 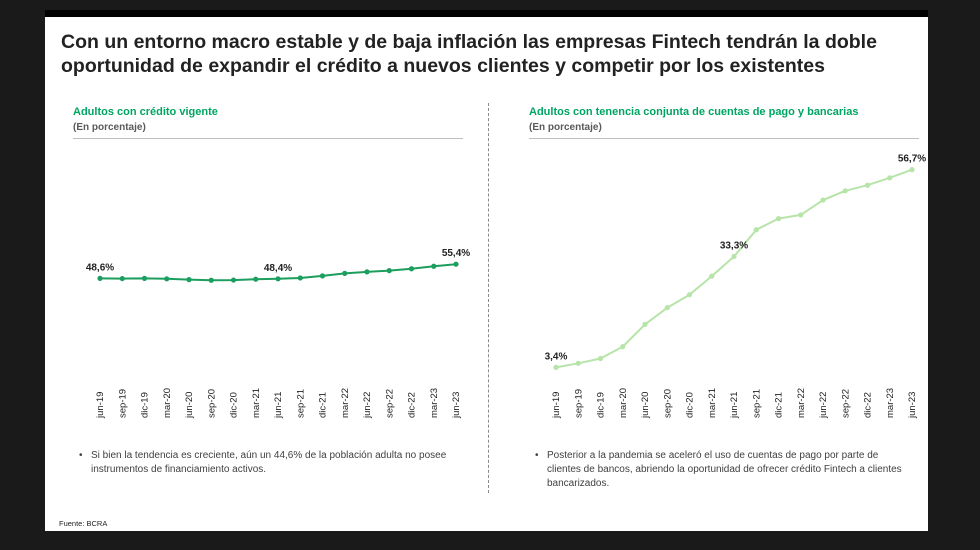 What do you see at coordinates (268, 138) in the screenshot?
I see `panel-1-separator` at bounding box center [268, 138].